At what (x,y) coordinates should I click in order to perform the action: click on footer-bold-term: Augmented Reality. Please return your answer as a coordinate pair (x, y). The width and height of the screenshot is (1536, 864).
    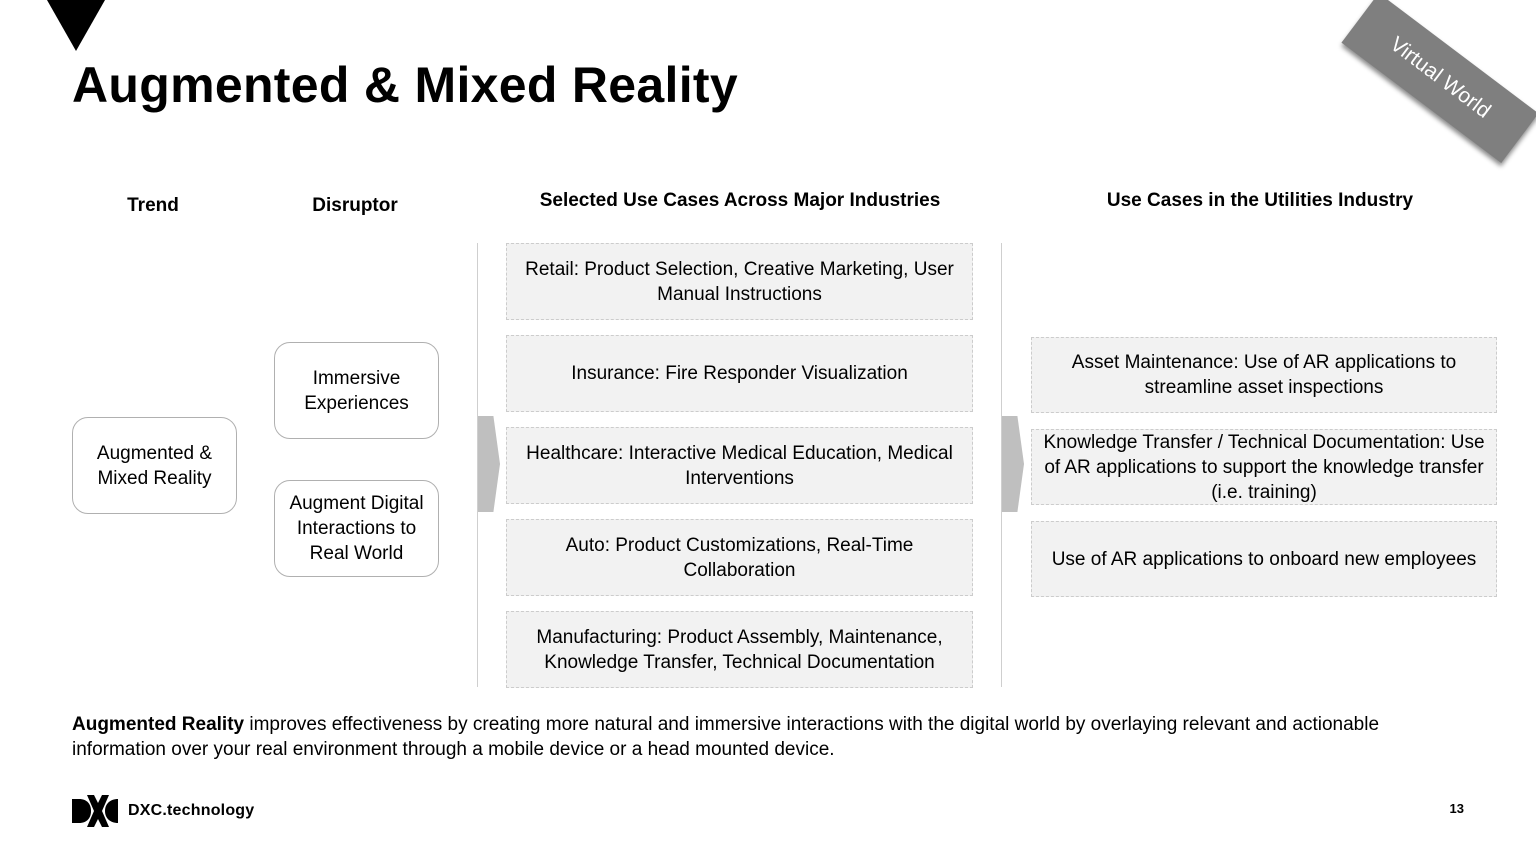
    Looking at the image, I should click on (158, 724).